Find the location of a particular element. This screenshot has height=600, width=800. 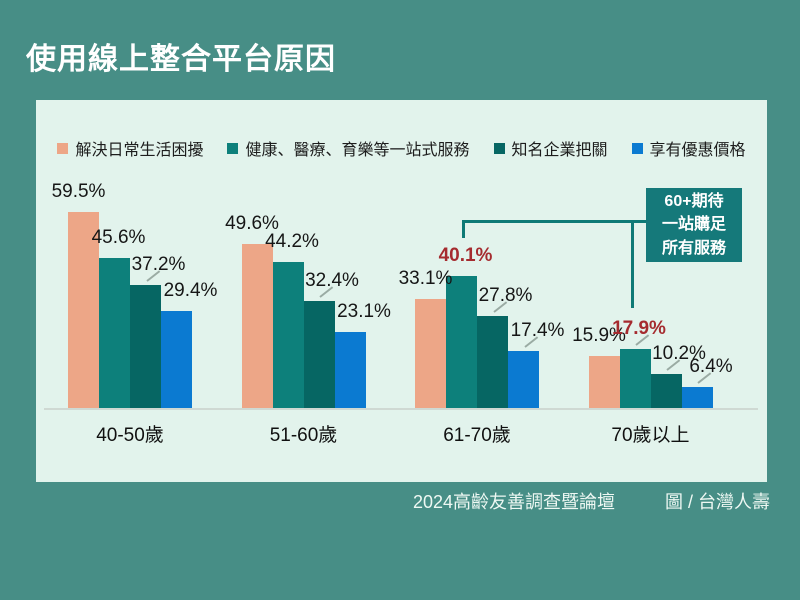

legend-label: 享有優惠價格 is located at coordinates (697, 150).